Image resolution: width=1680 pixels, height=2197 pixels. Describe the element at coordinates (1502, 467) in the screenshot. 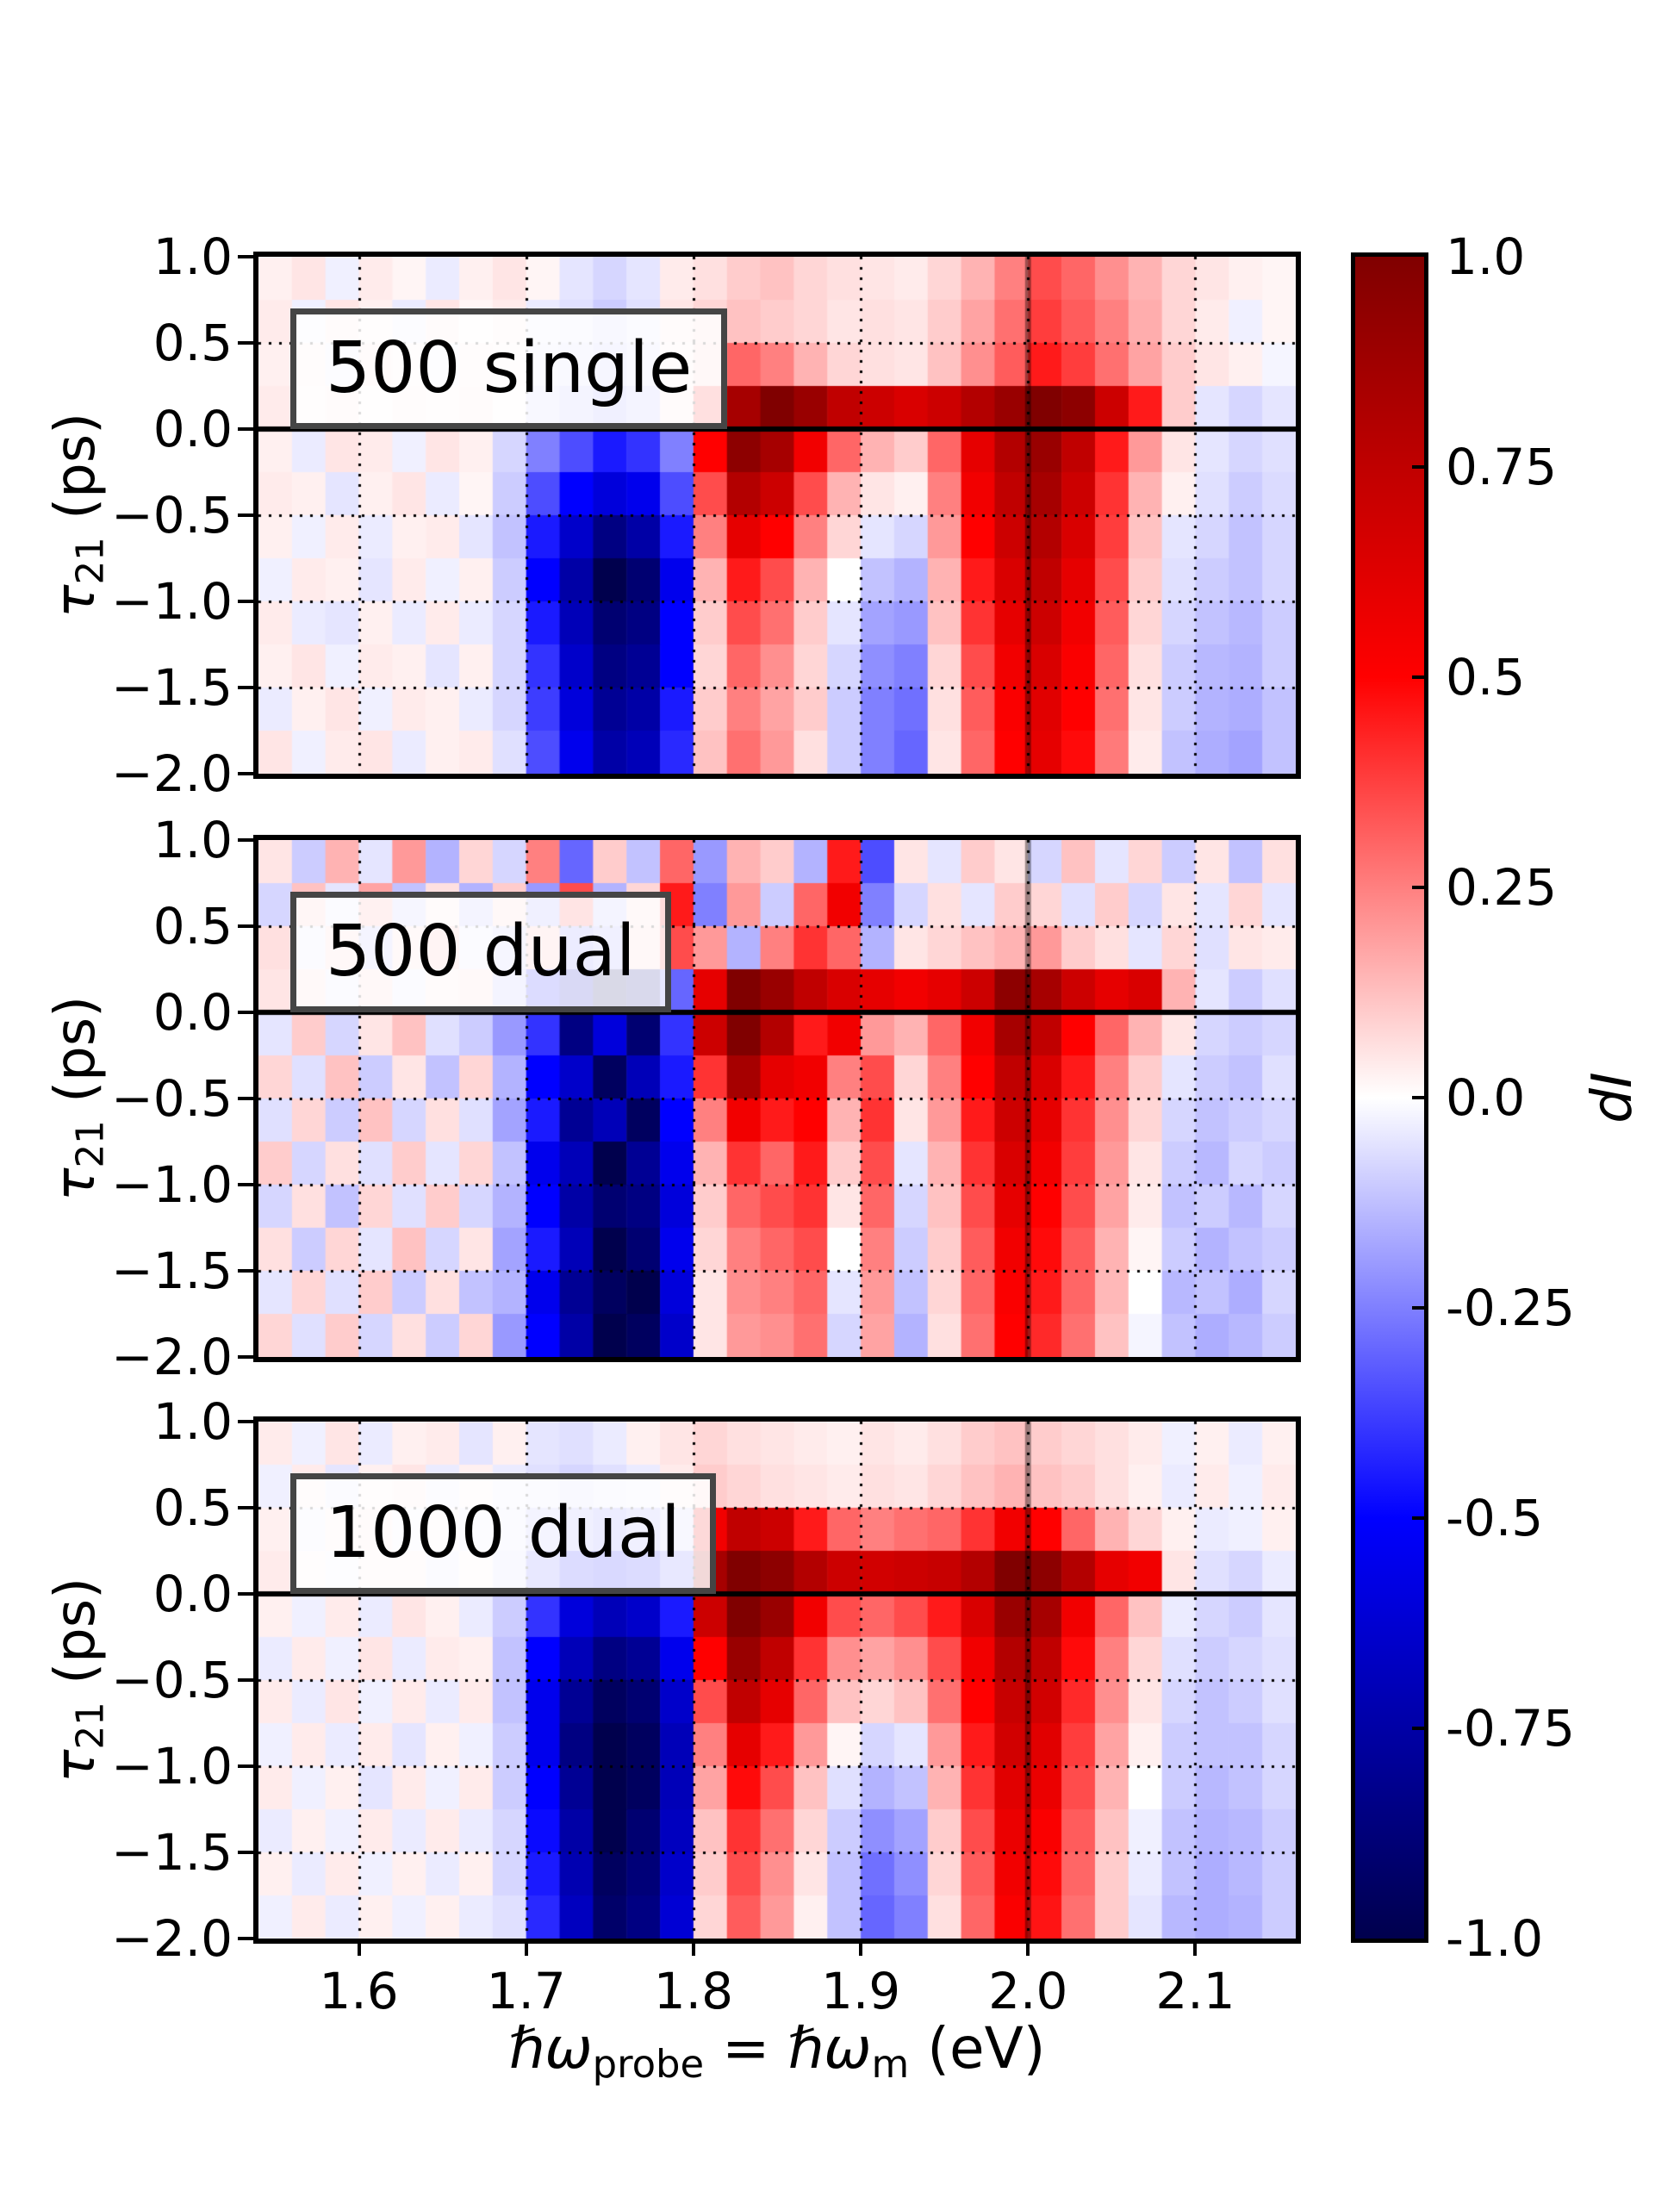

I see `colorbar-tick-label: 0.75` at that location.